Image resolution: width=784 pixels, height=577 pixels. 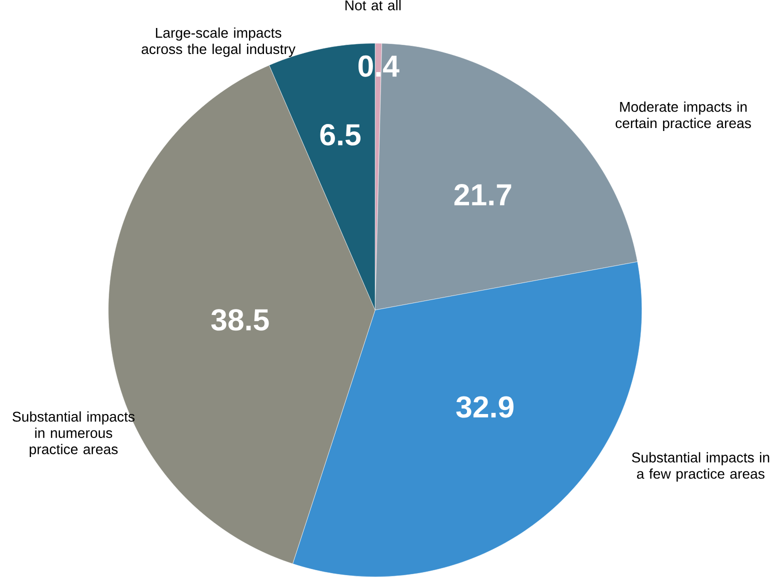 What do you see at coordinates (373, 5) in the screenshot?
I see `slice-label: Not at all` at bounding box center [373, 5].